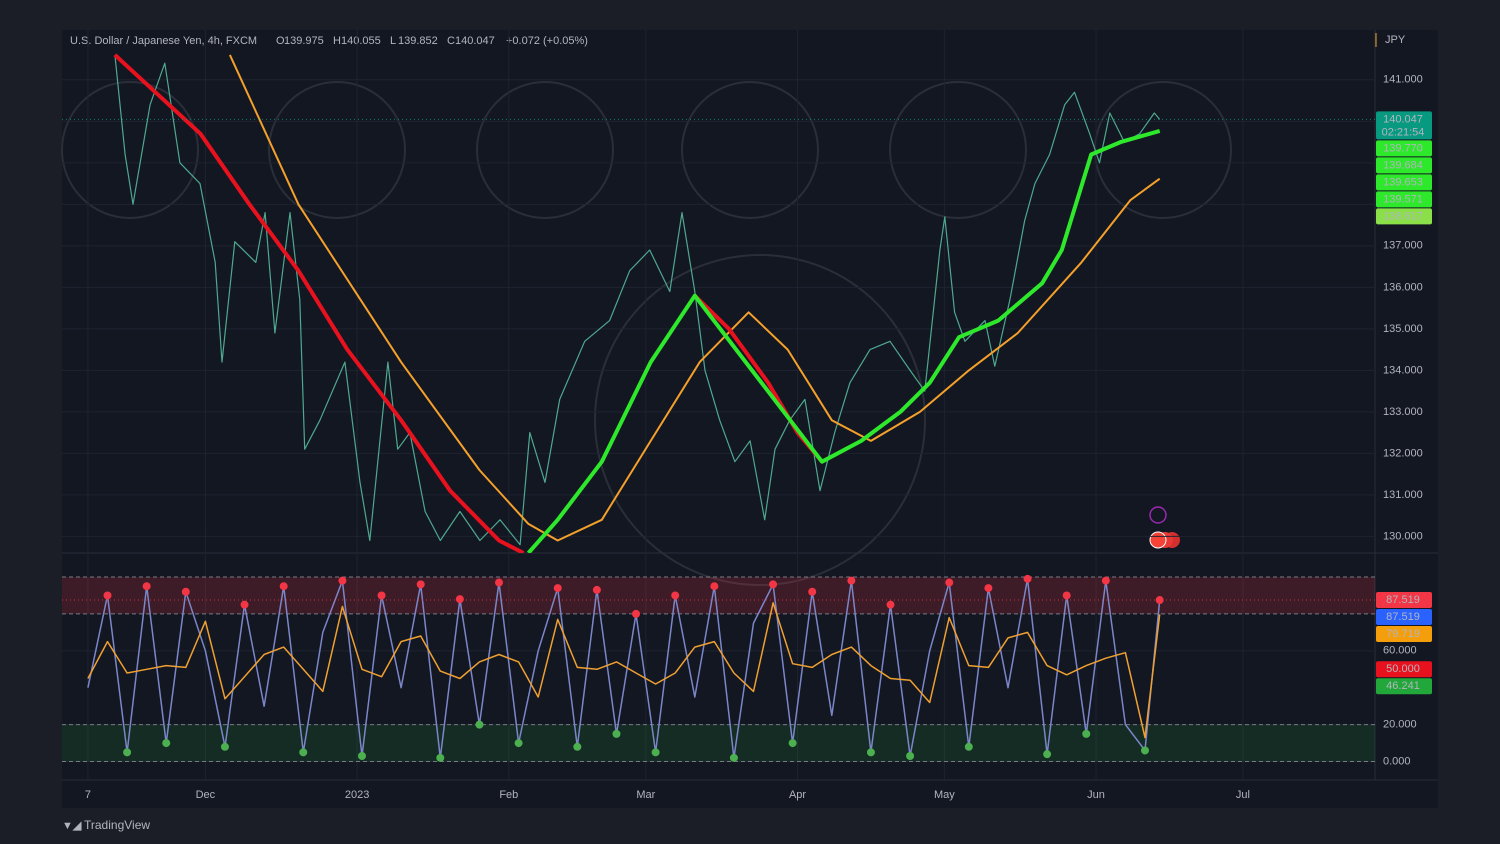 The height and width of the screenshot is (844, 1500). I want to click on axis-label: 138.617, so click(1403, 216).